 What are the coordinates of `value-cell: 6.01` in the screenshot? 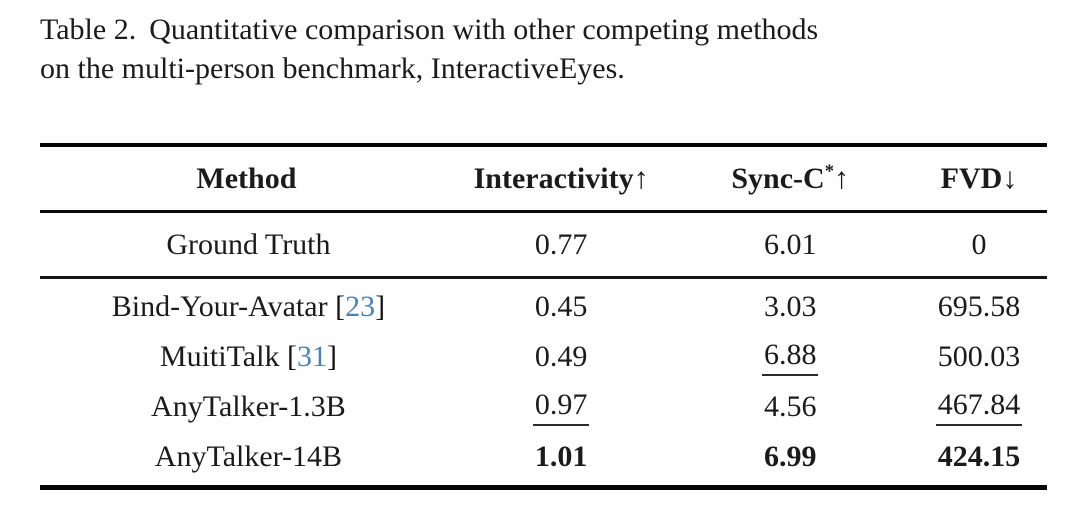 It's located at (790, 245).